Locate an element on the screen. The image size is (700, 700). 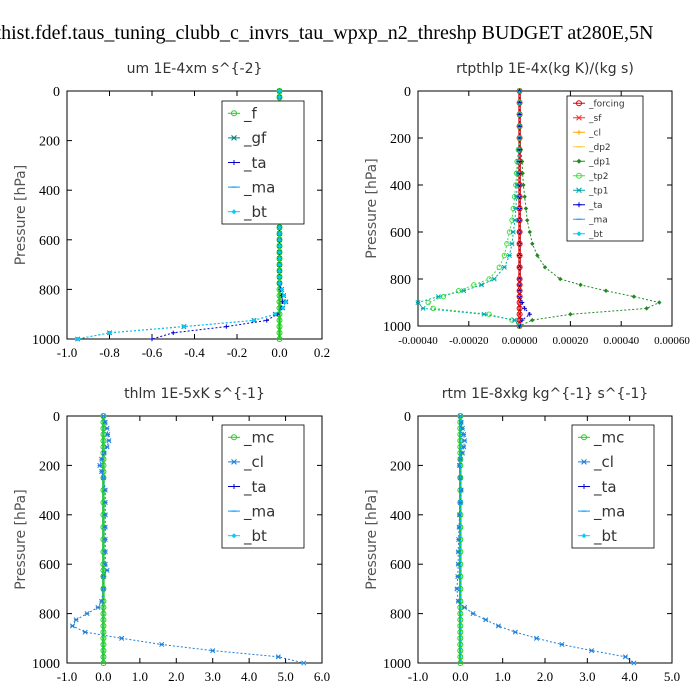
legend-label: _mc is located at coordinates (608, 438).